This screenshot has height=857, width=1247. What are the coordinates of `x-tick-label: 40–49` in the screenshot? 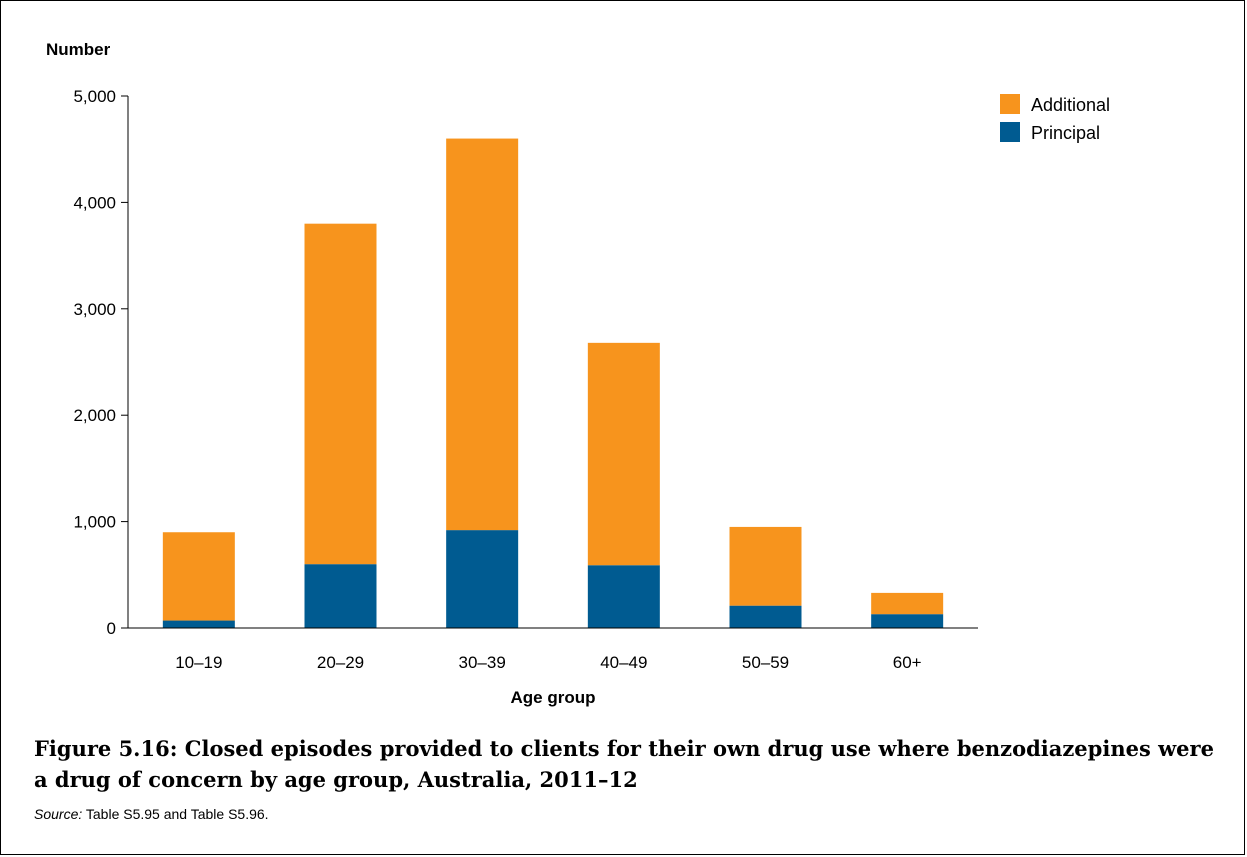 It's located at (623, 662).